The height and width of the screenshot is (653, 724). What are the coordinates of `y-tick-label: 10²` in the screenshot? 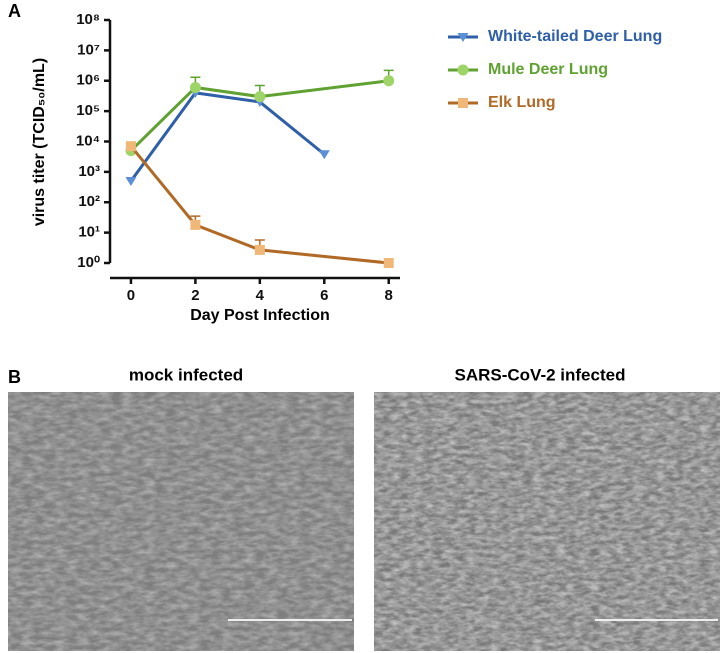 It's located at (89, 201).